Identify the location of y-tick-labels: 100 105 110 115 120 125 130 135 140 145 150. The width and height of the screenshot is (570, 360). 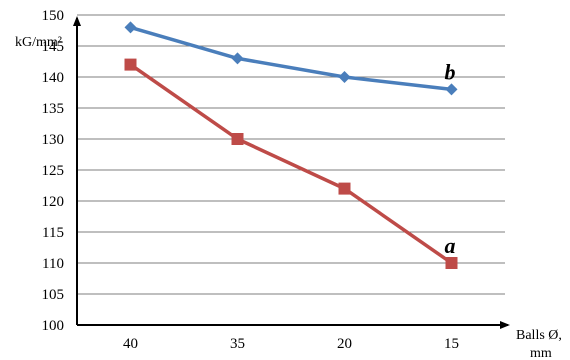
(53, 171).